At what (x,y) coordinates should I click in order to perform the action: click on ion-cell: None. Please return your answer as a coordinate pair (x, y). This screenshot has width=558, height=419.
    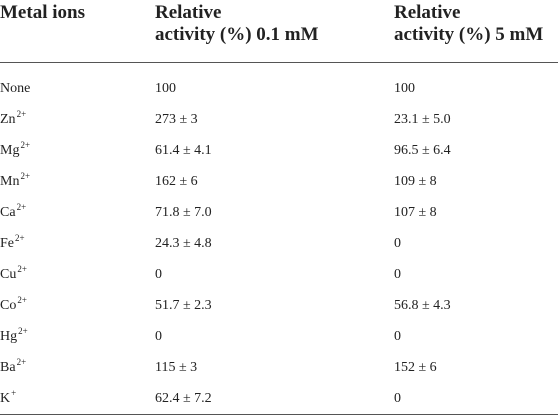
    Looking at the image, I should click on (15, 89).